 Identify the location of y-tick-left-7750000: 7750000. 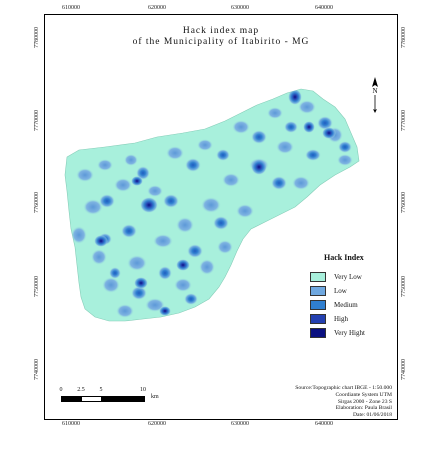
(37, 286).